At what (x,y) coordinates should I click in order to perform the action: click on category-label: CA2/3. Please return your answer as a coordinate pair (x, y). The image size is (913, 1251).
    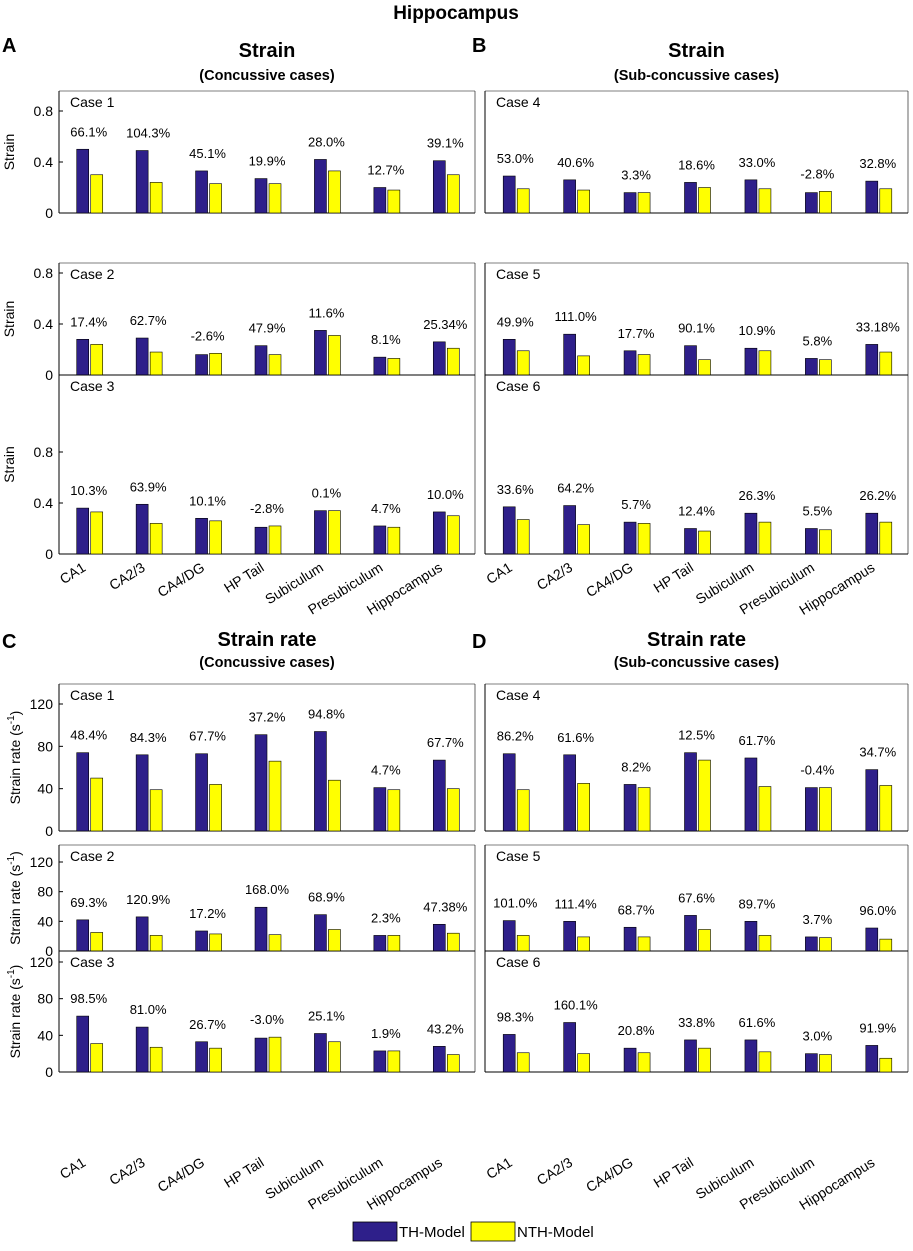
    Looking at the image, I should click on (127, 576).